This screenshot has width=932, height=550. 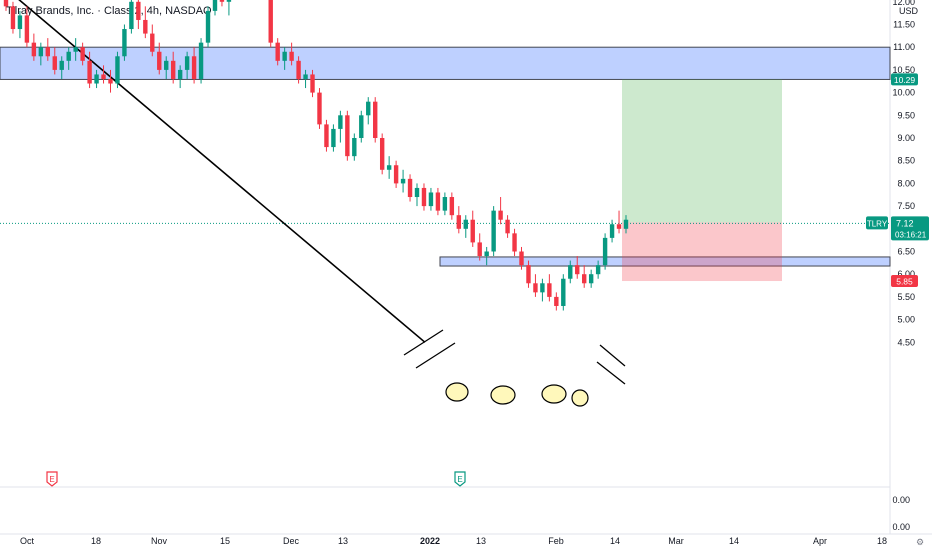 What do you see at coordinates (225, 541) in the screenshot?
I see `x-tick-label: 15` at bounding box center [225, 541].